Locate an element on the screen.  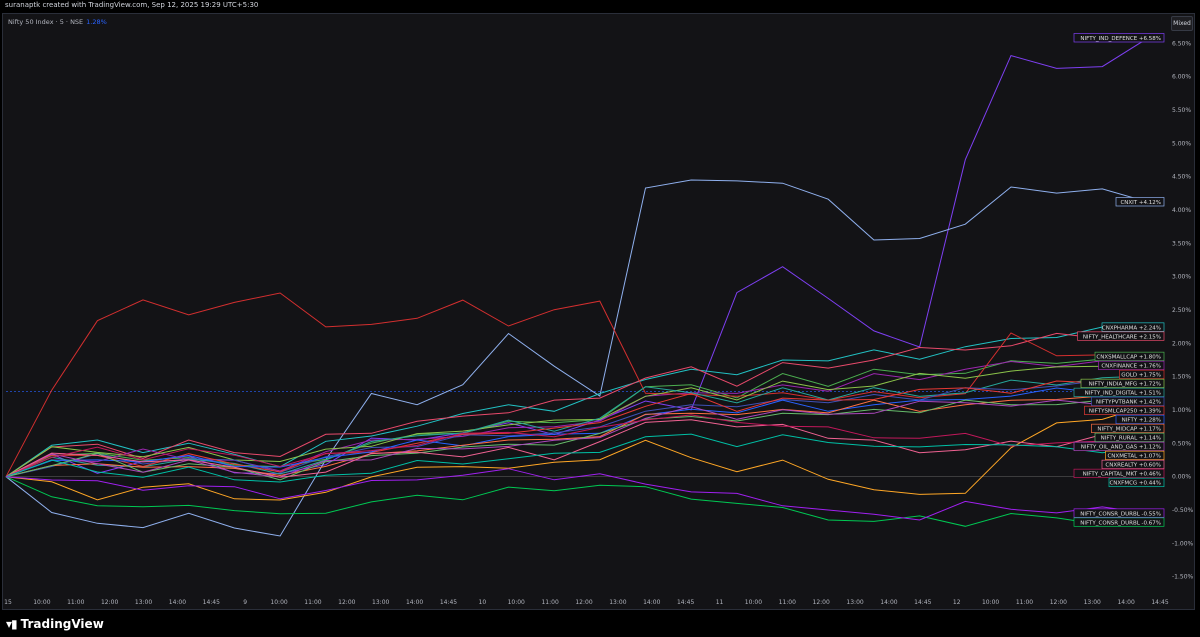
symbol-legend: Nifty 50 Index · 5 · NSE 1.28% is located at coordinates (57, 22).